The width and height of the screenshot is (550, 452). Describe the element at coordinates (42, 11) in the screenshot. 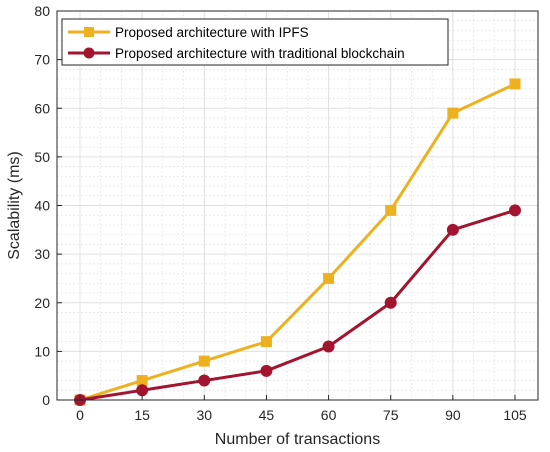

I see `y-tick-label: 80` at that location.